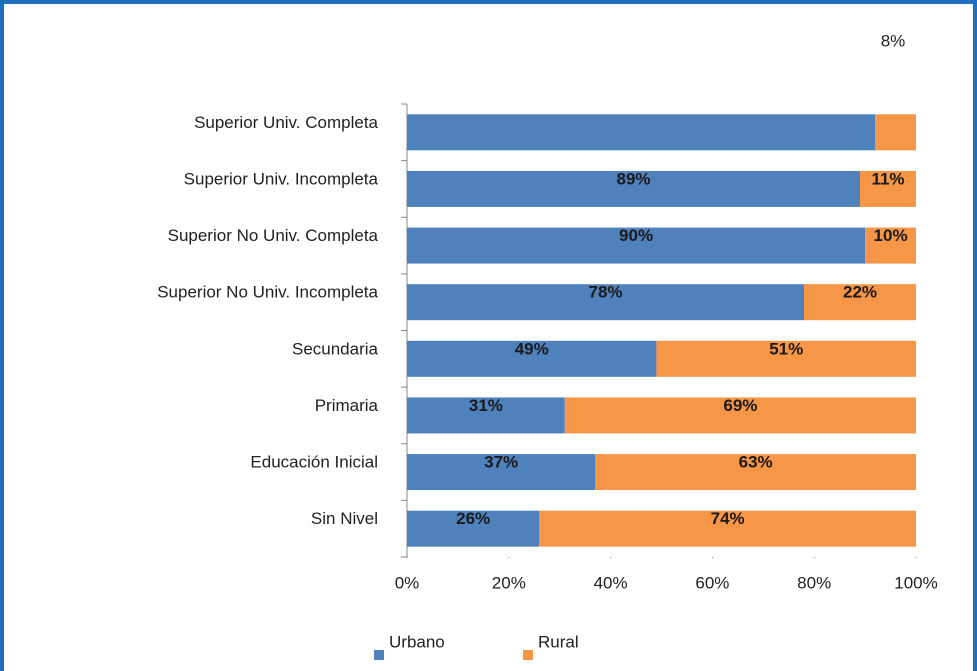 Image resolution: width=977 pixels, height=671 pixels. What do you see at coordinates (636, 235) in the screenshot?
I see `data-label: 90%` at bounding box center [636, 235].